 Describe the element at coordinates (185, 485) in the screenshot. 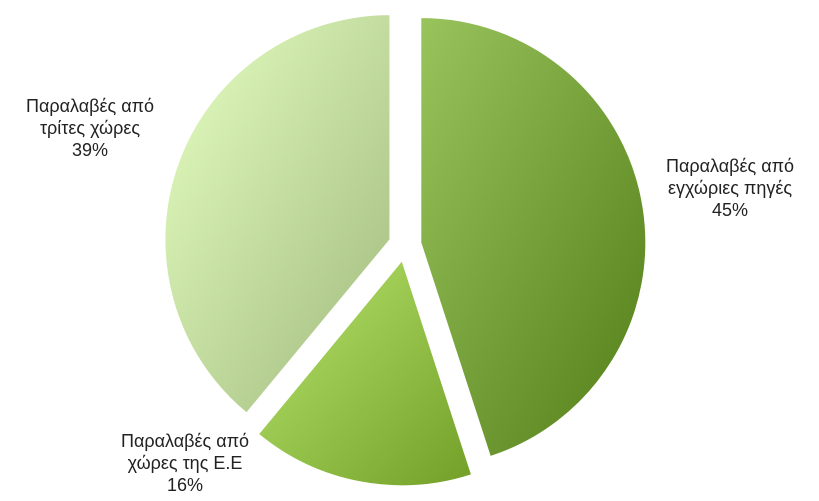

I see `slice-percent: 16%` at that location.